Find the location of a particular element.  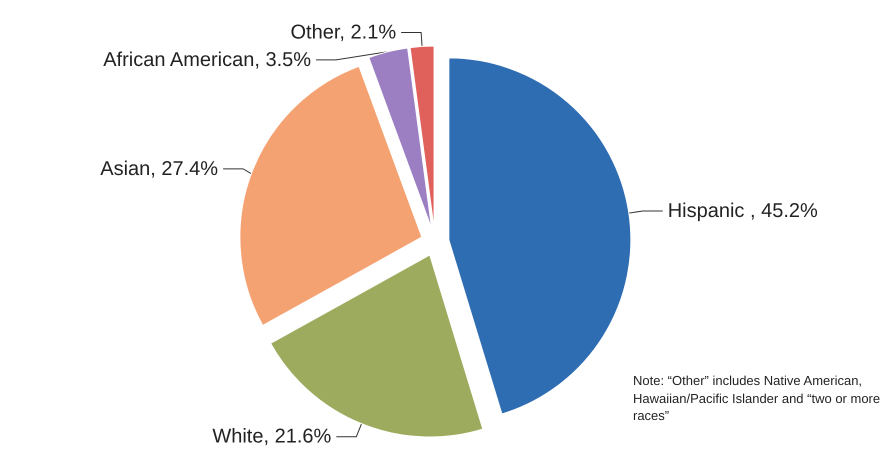

slice-label: African American, 3.5% is located at coordinates (207, 59).